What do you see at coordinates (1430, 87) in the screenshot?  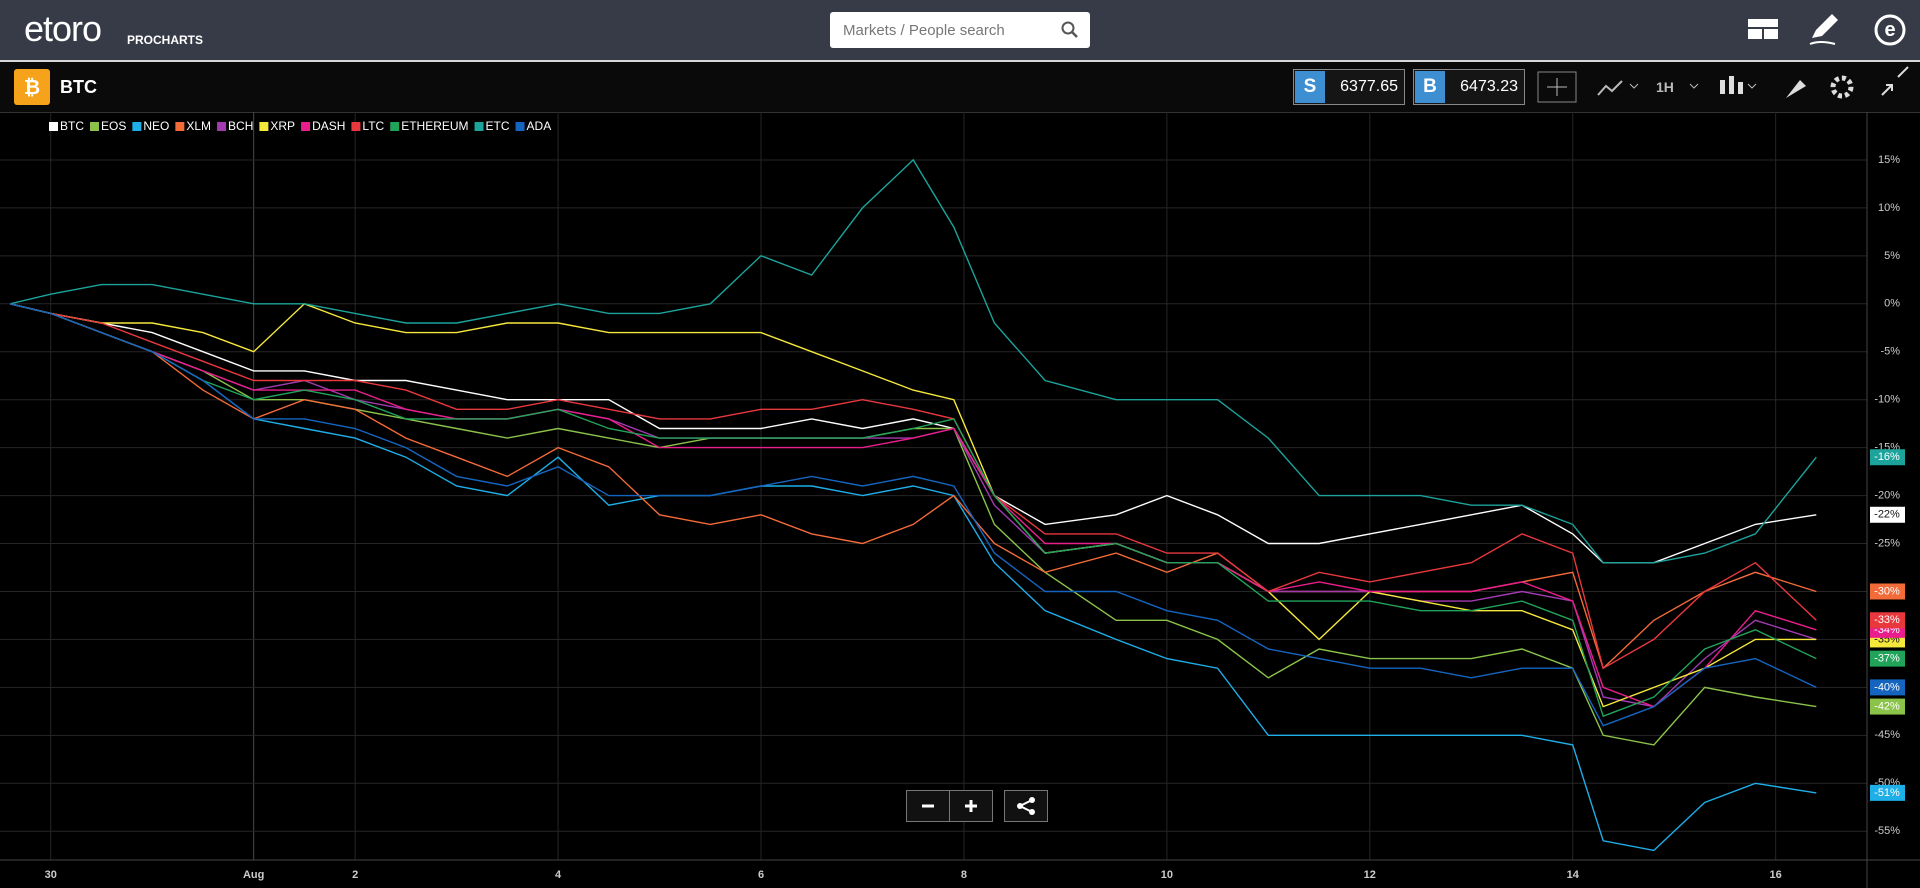 I see `buy-tag: B` at bounding box center [1430, 87].